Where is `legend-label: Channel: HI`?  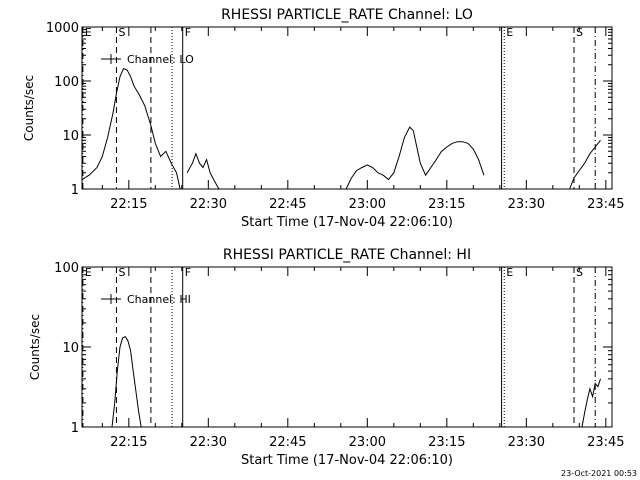 legend-label: Channel: HI is located at coordinates (159, 299).